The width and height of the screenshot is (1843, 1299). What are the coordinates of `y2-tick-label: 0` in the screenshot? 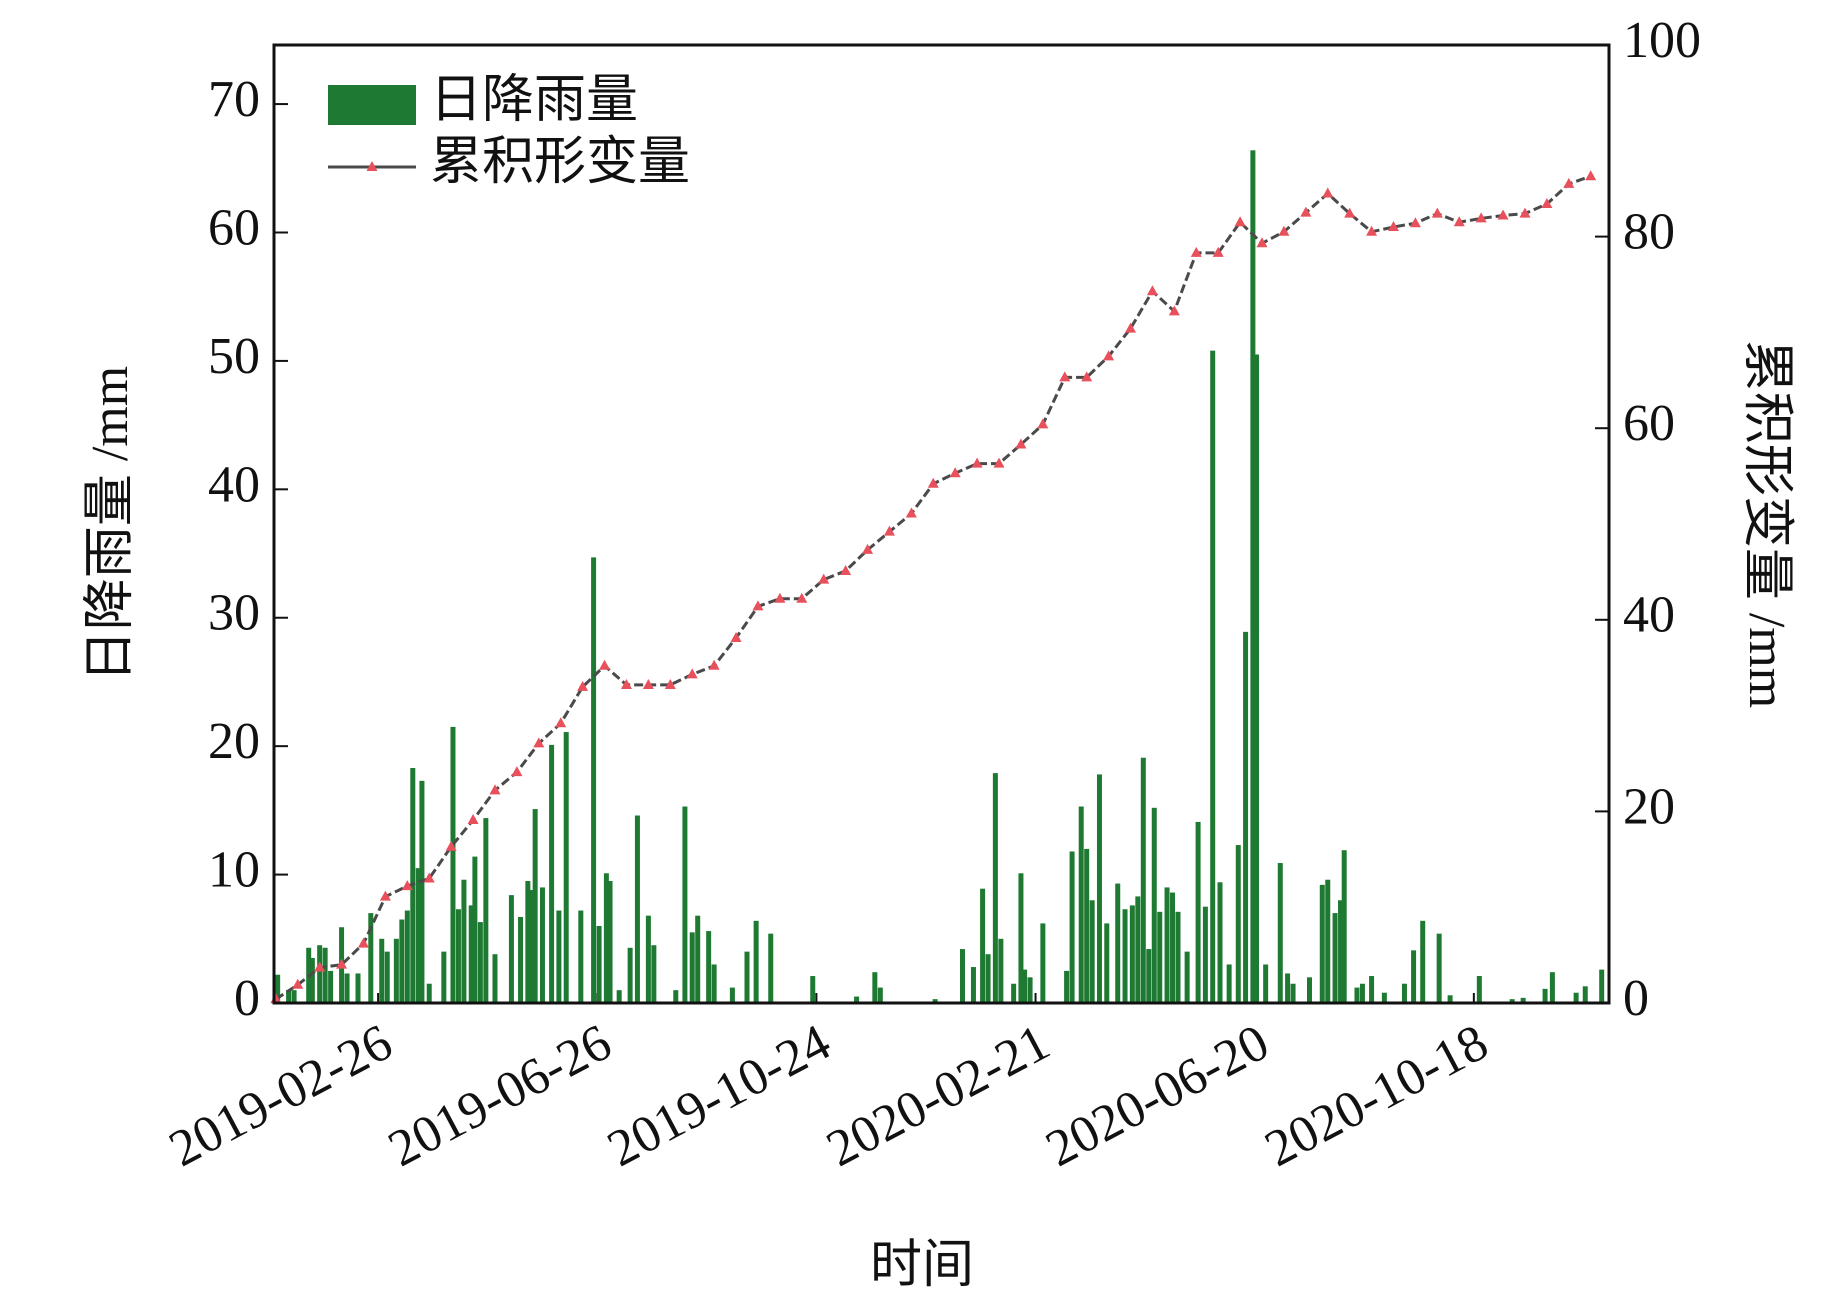 It's located at (1636, 998).